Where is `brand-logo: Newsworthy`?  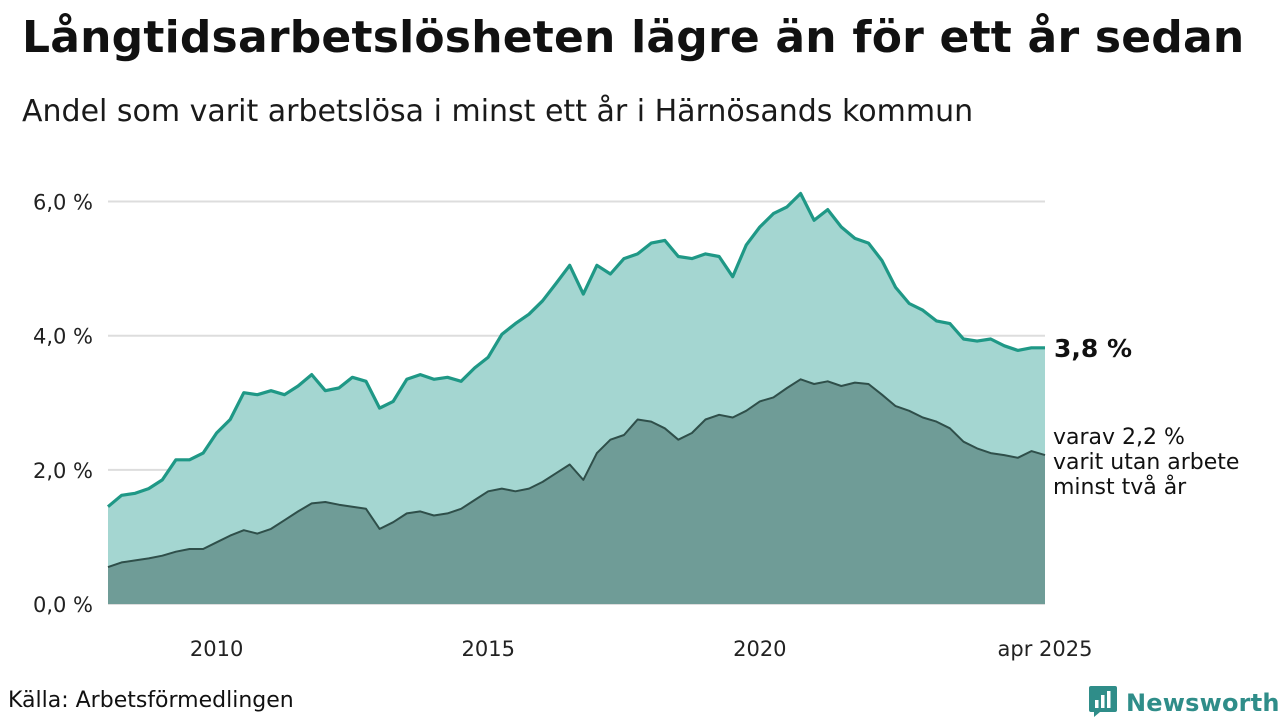
brand-logo: Newsworthy is located at coordinates (1184, 703).